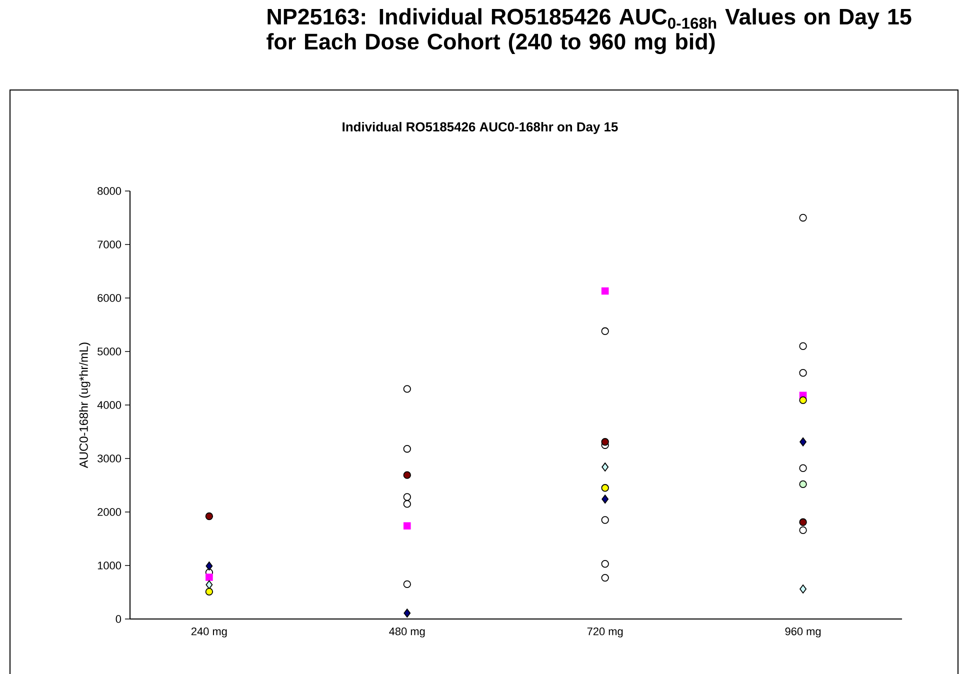  Describe the element at coordinates (589, 31) in the screenshot. I see `chart-title: NP25163: Individual RO5185426 AUC$_{0-168h}$ Values on Day 15 for Each Dose Cohort (240 to 960 mg bid)` at that location.